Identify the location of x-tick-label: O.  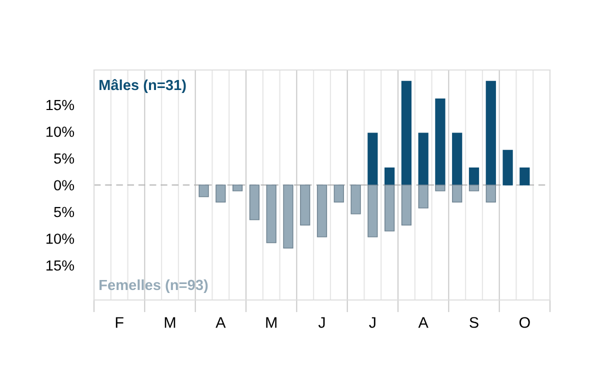
(524, 322).